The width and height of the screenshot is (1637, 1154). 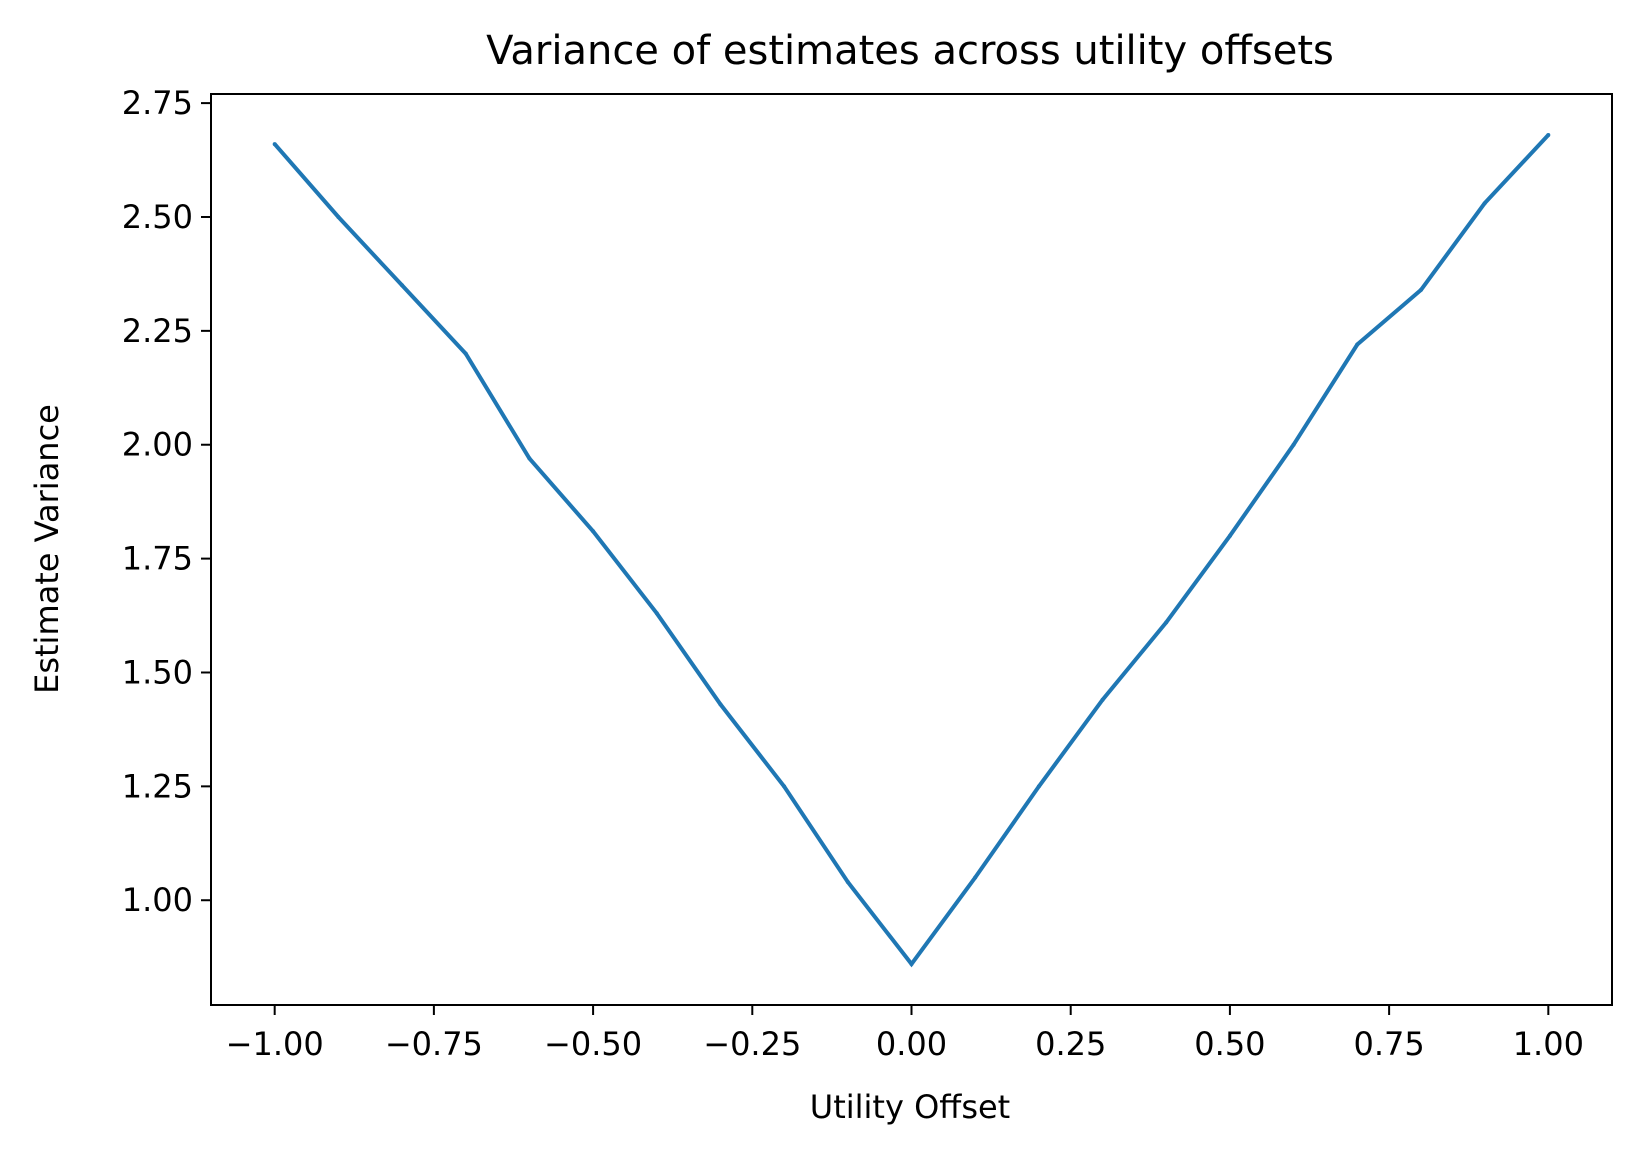 What do you see at coordinates (593, 1044) in the screenshot?
I see `x-tick-label: −0.50` at bounding box center [593, 1044].